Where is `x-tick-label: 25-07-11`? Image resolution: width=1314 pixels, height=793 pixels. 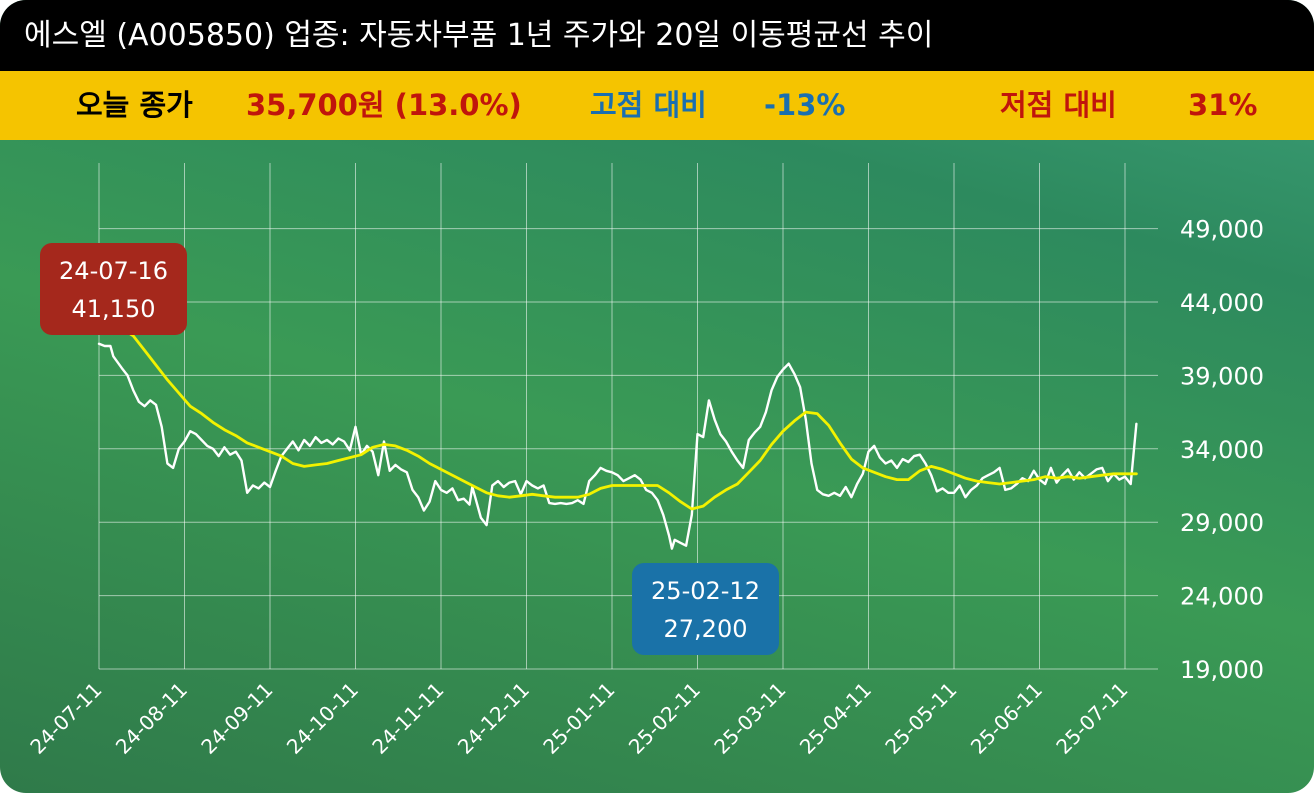
x-tick-label: 25-07-11 is located at coordinates (1091, 718).